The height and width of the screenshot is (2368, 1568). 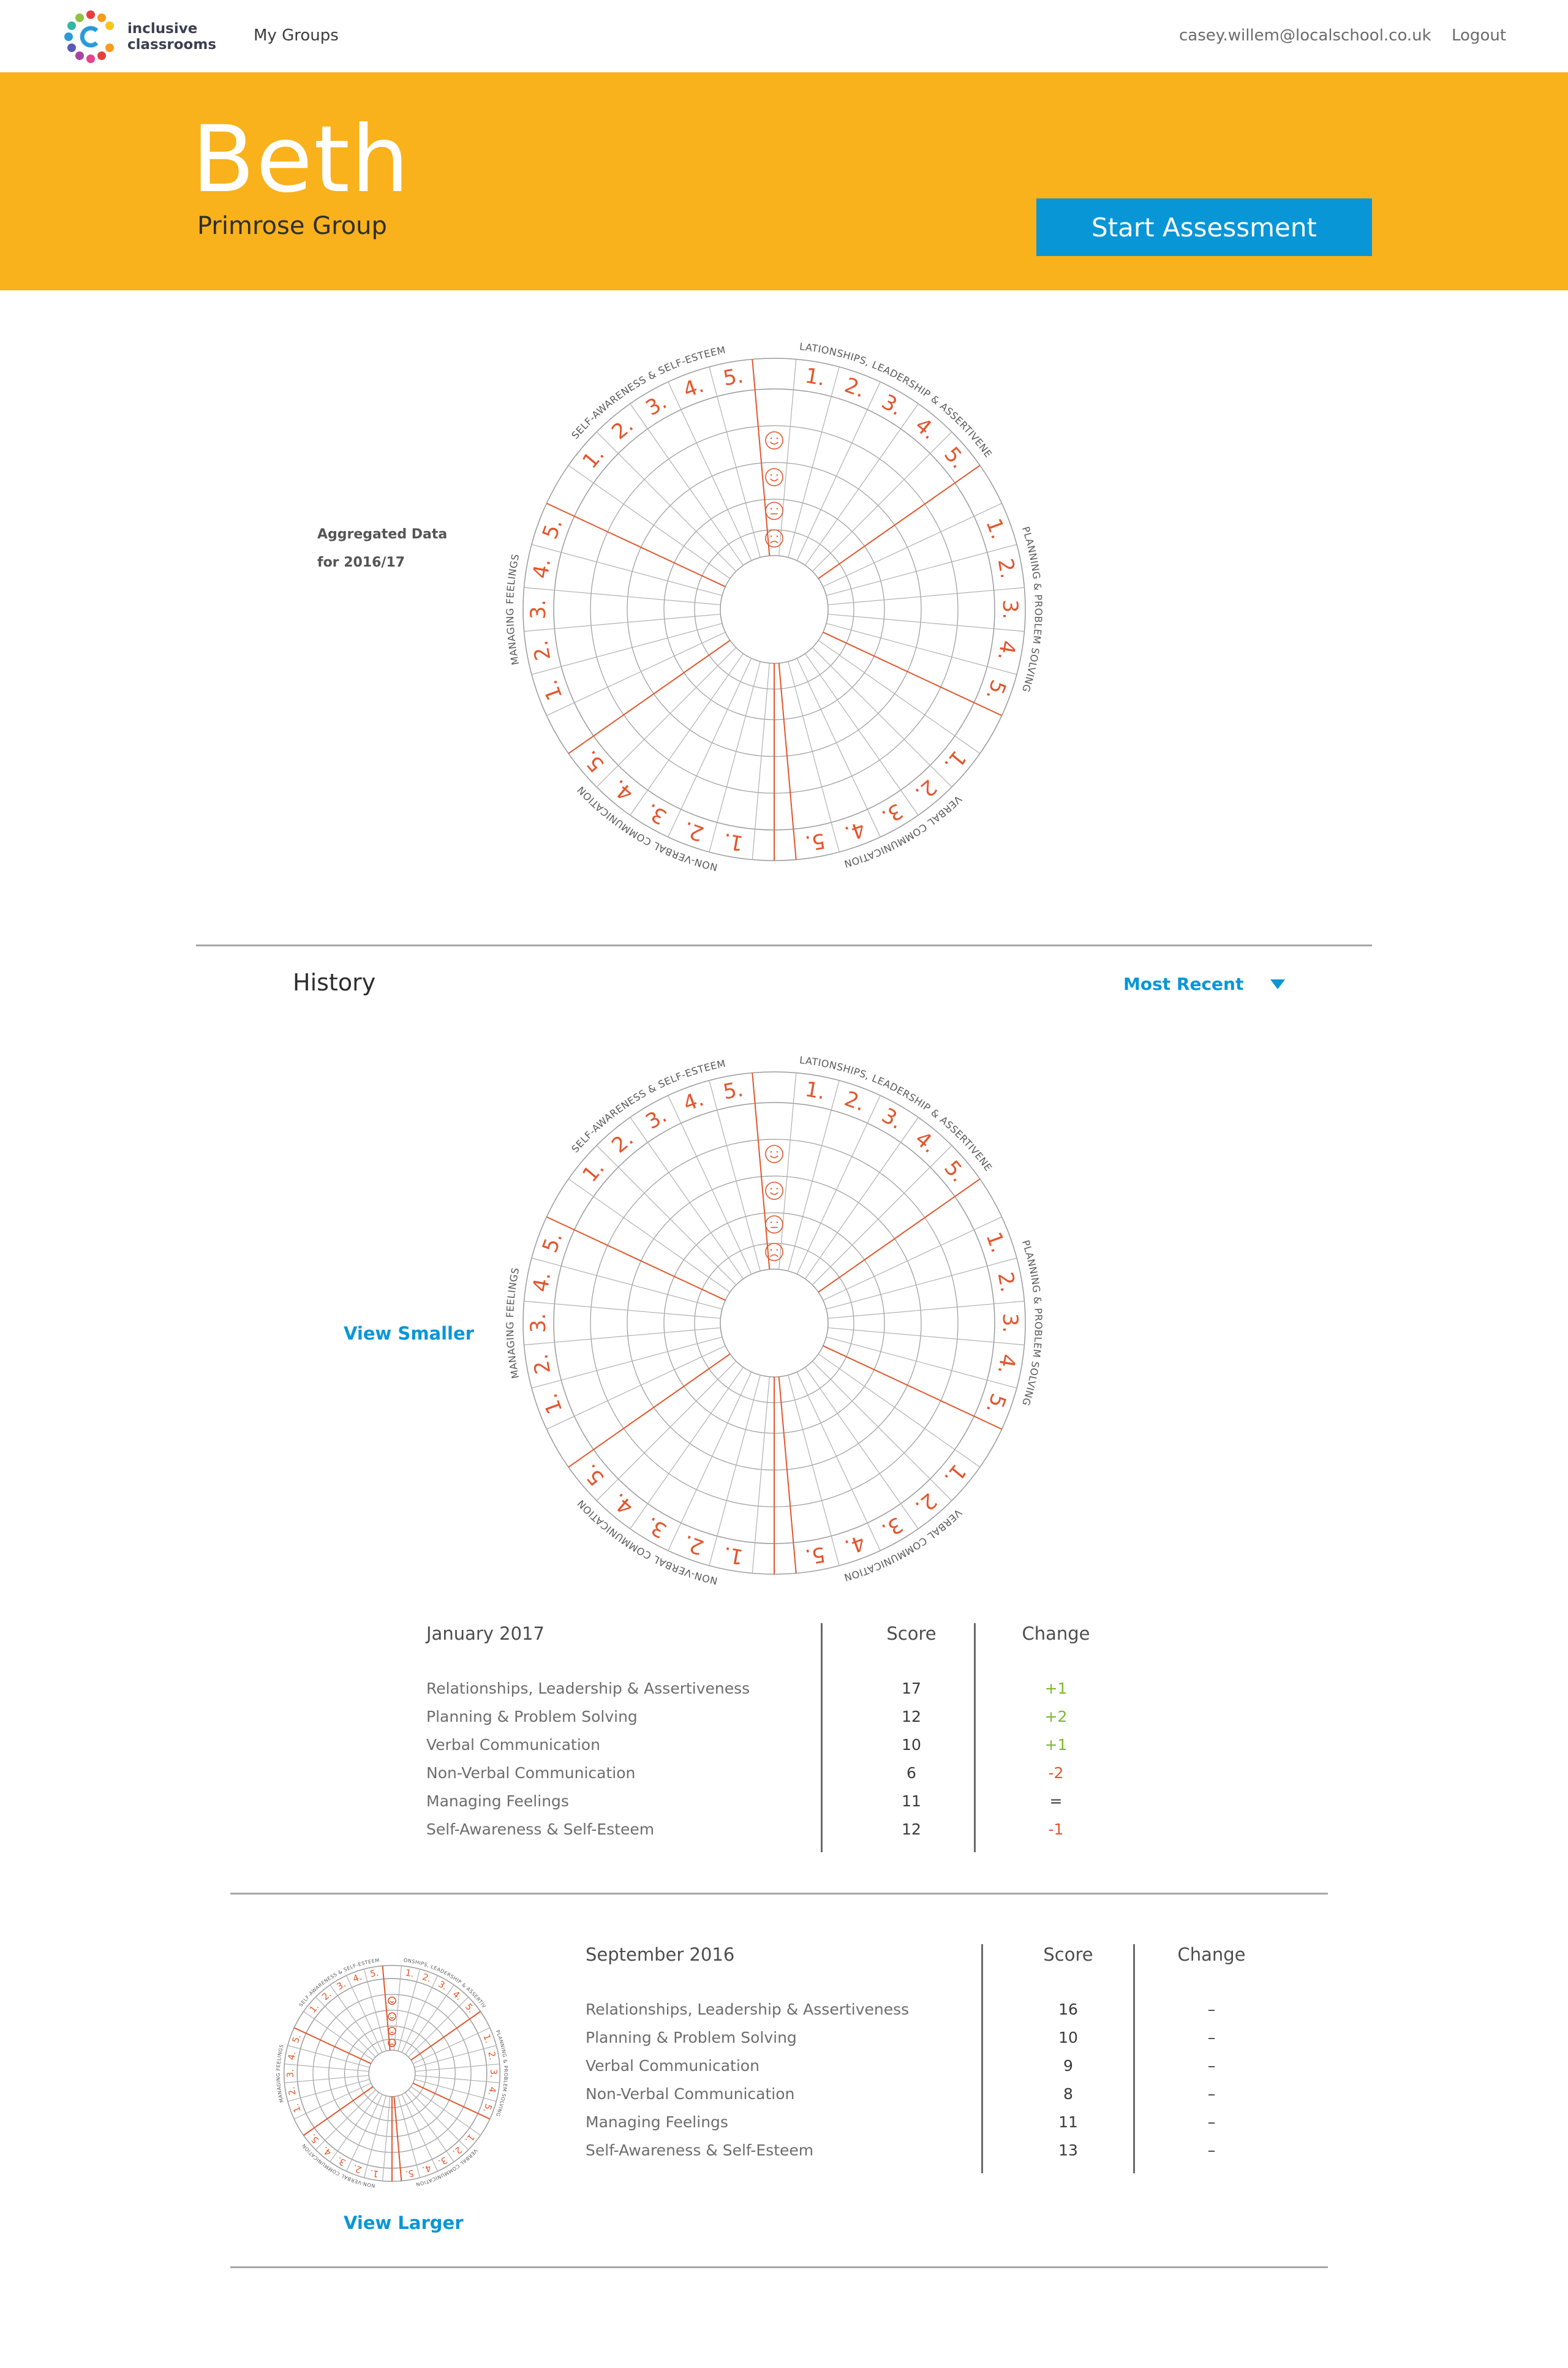 I want to click on sort-selected-value: Most Recent, so click(x=1183, y=984).